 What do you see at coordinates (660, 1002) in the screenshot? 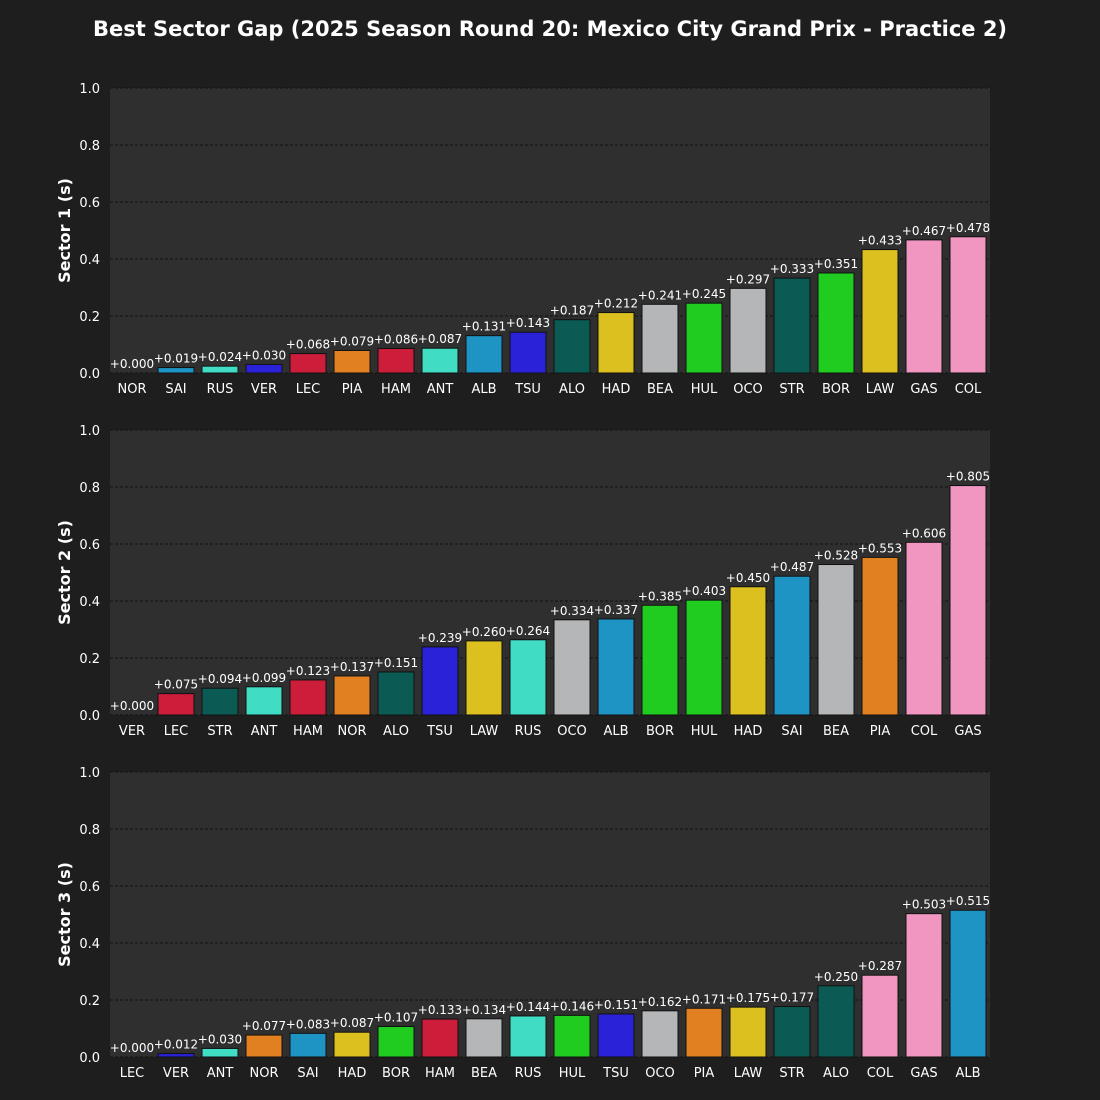
I see `data-label: +0.162` at bounding box center [660, 1002].